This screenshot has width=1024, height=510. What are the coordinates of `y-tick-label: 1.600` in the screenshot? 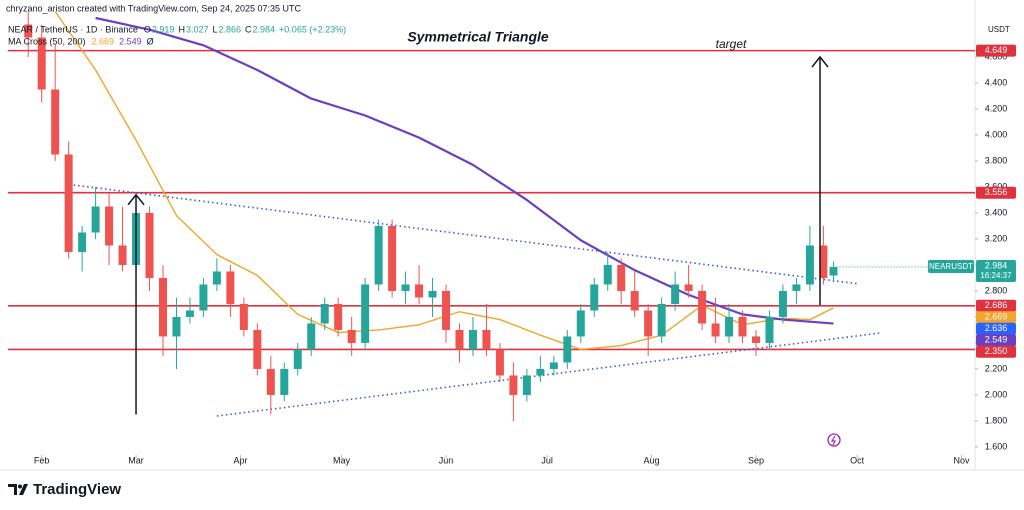 It's located at (996, 446).